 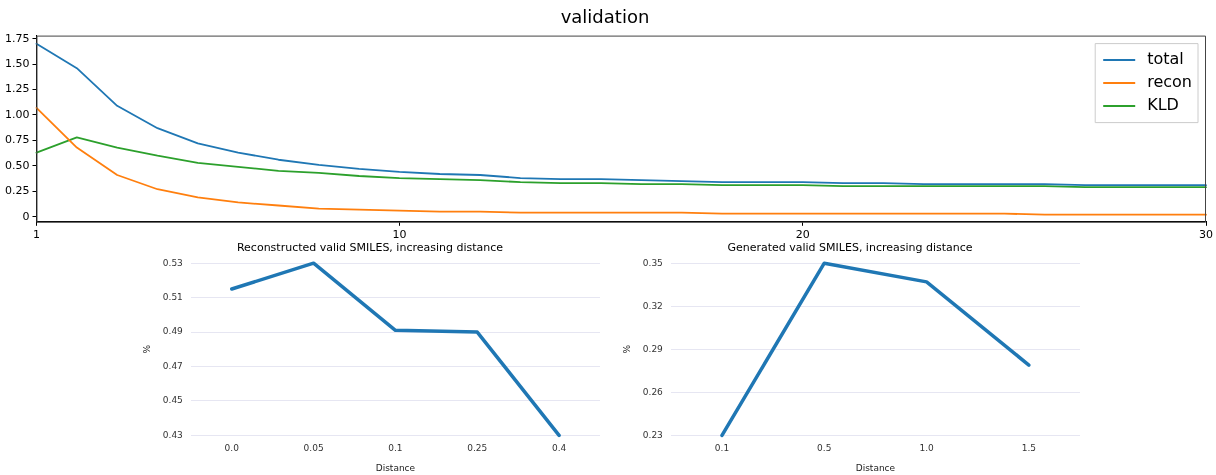 I want to click on chart-title: Reconstructed valid SMILES, increasing distance, so click(x=370, y=248).